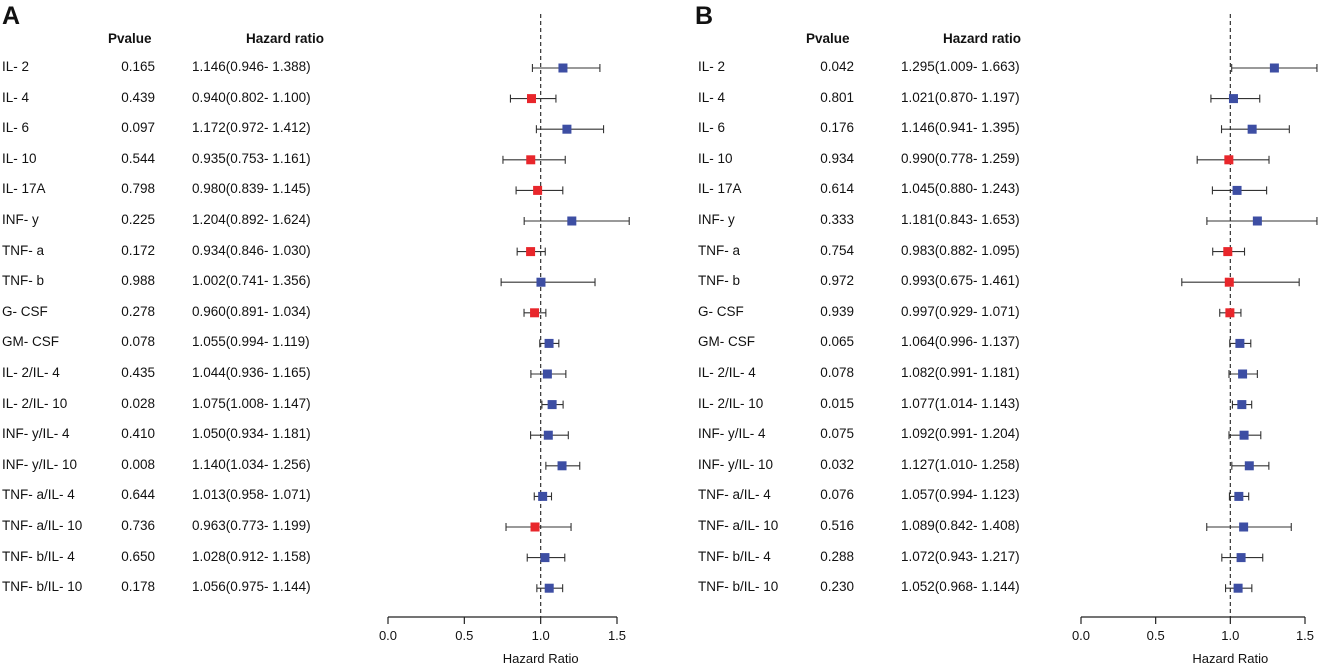 The height and width of the screenshot is (668, 1333). Describe the element at coordinates (251, 189) in the screenshot. I see `row-hazard-ratio: 0.980(0.839- 1.145)` at that location.